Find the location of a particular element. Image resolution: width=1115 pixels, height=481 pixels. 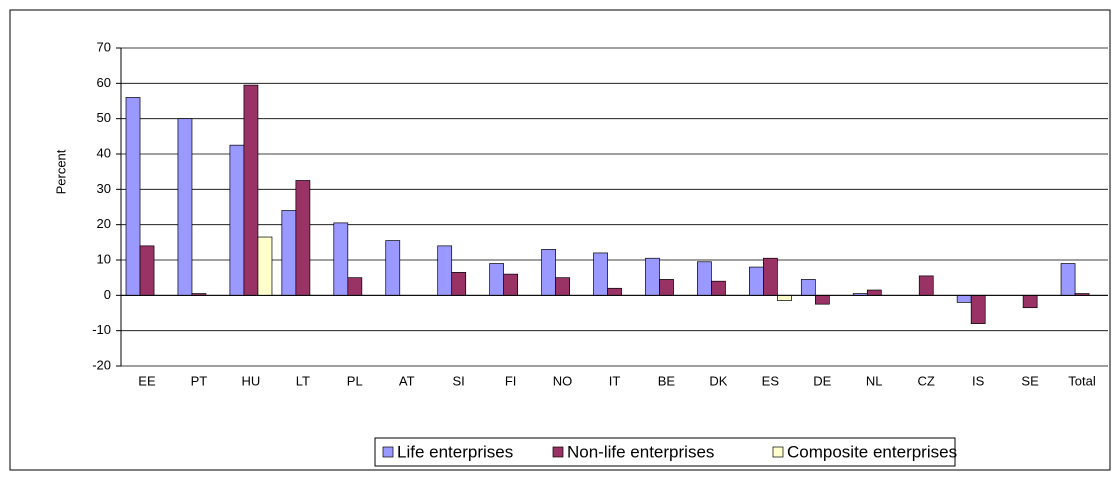

legend-box is located at coordinates (665, 452).